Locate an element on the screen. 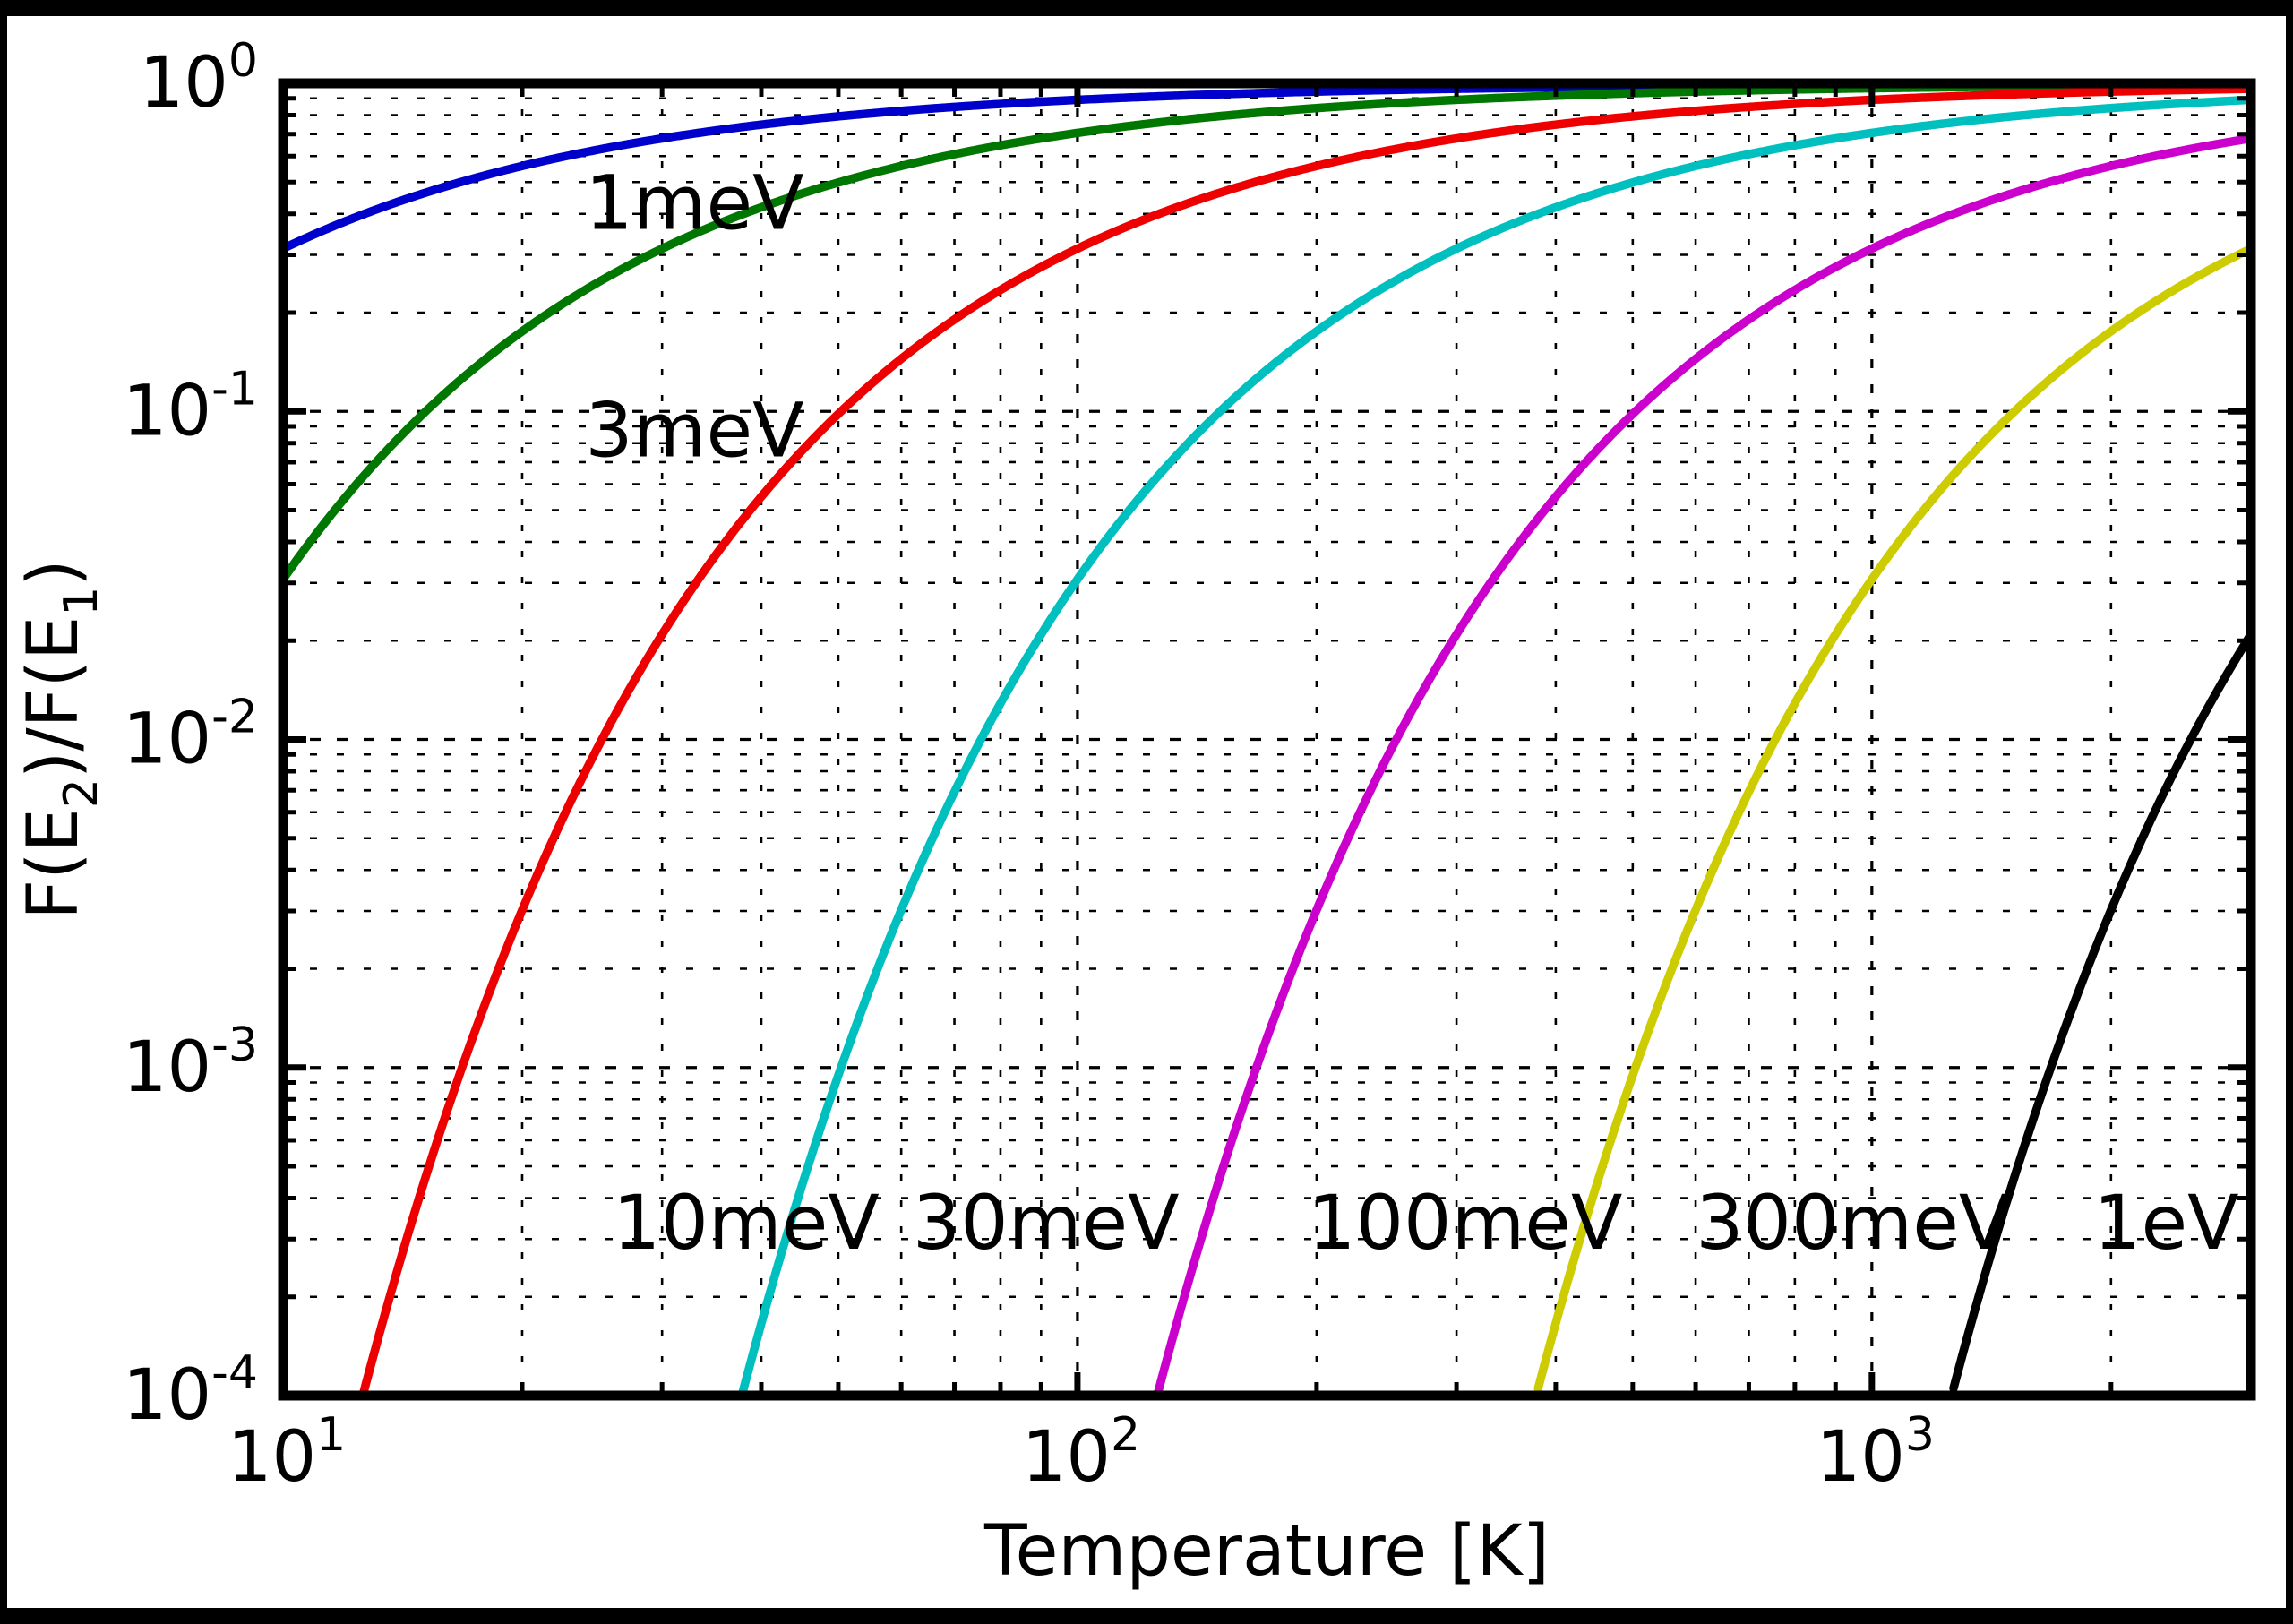 This screenshot has height=1624, width=2293. curve-label-1mev: 1meV is located at coordinates (694, 203).